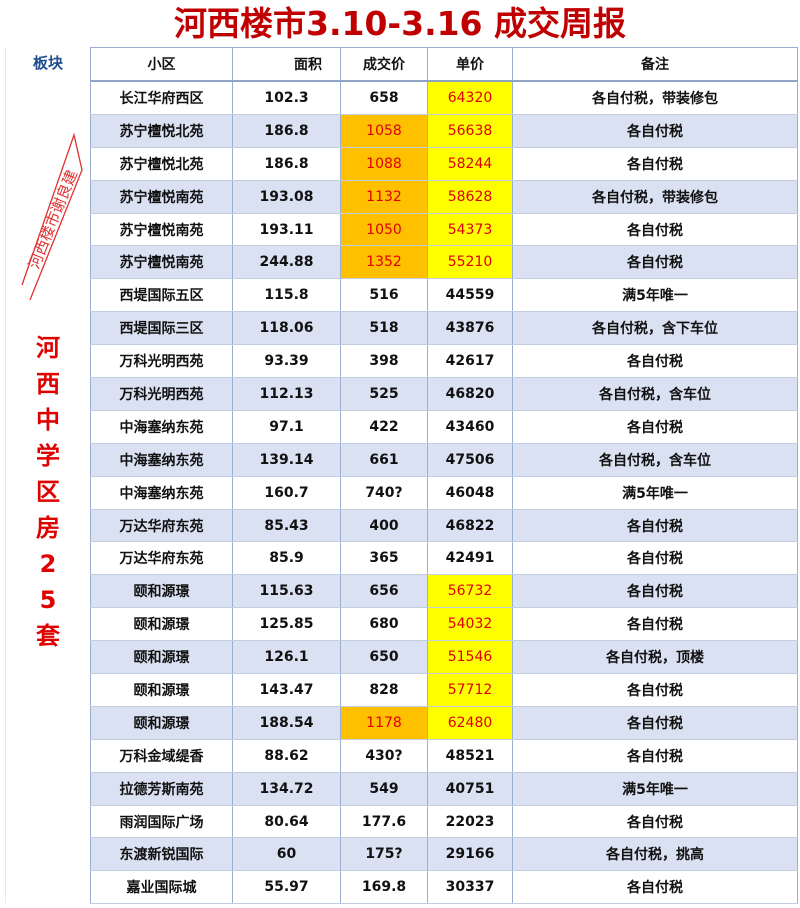 The width and height of the screenshot is (800, 908). I want to click on sector-label-char: 区, so click(48, 491).